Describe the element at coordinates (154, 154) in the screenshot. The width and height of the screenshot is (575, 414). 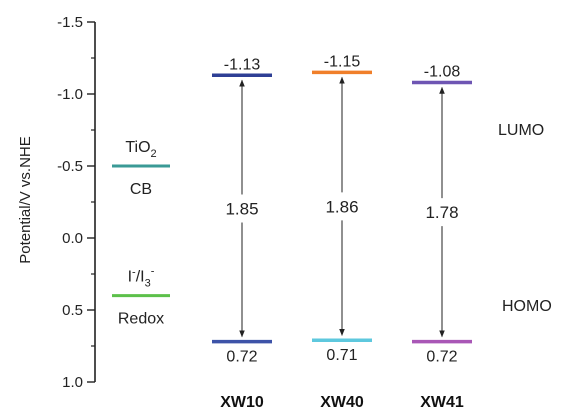
I see `reference-top-subscript: 2` at that location.